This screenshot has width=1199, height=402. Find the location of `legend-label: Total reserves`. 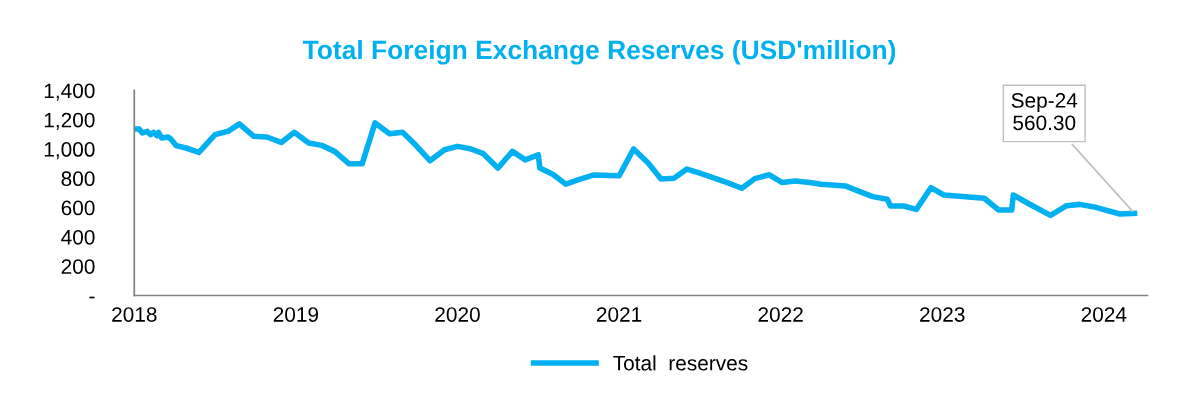

legend-label: Total reserves is located at coordinates (680, 363).